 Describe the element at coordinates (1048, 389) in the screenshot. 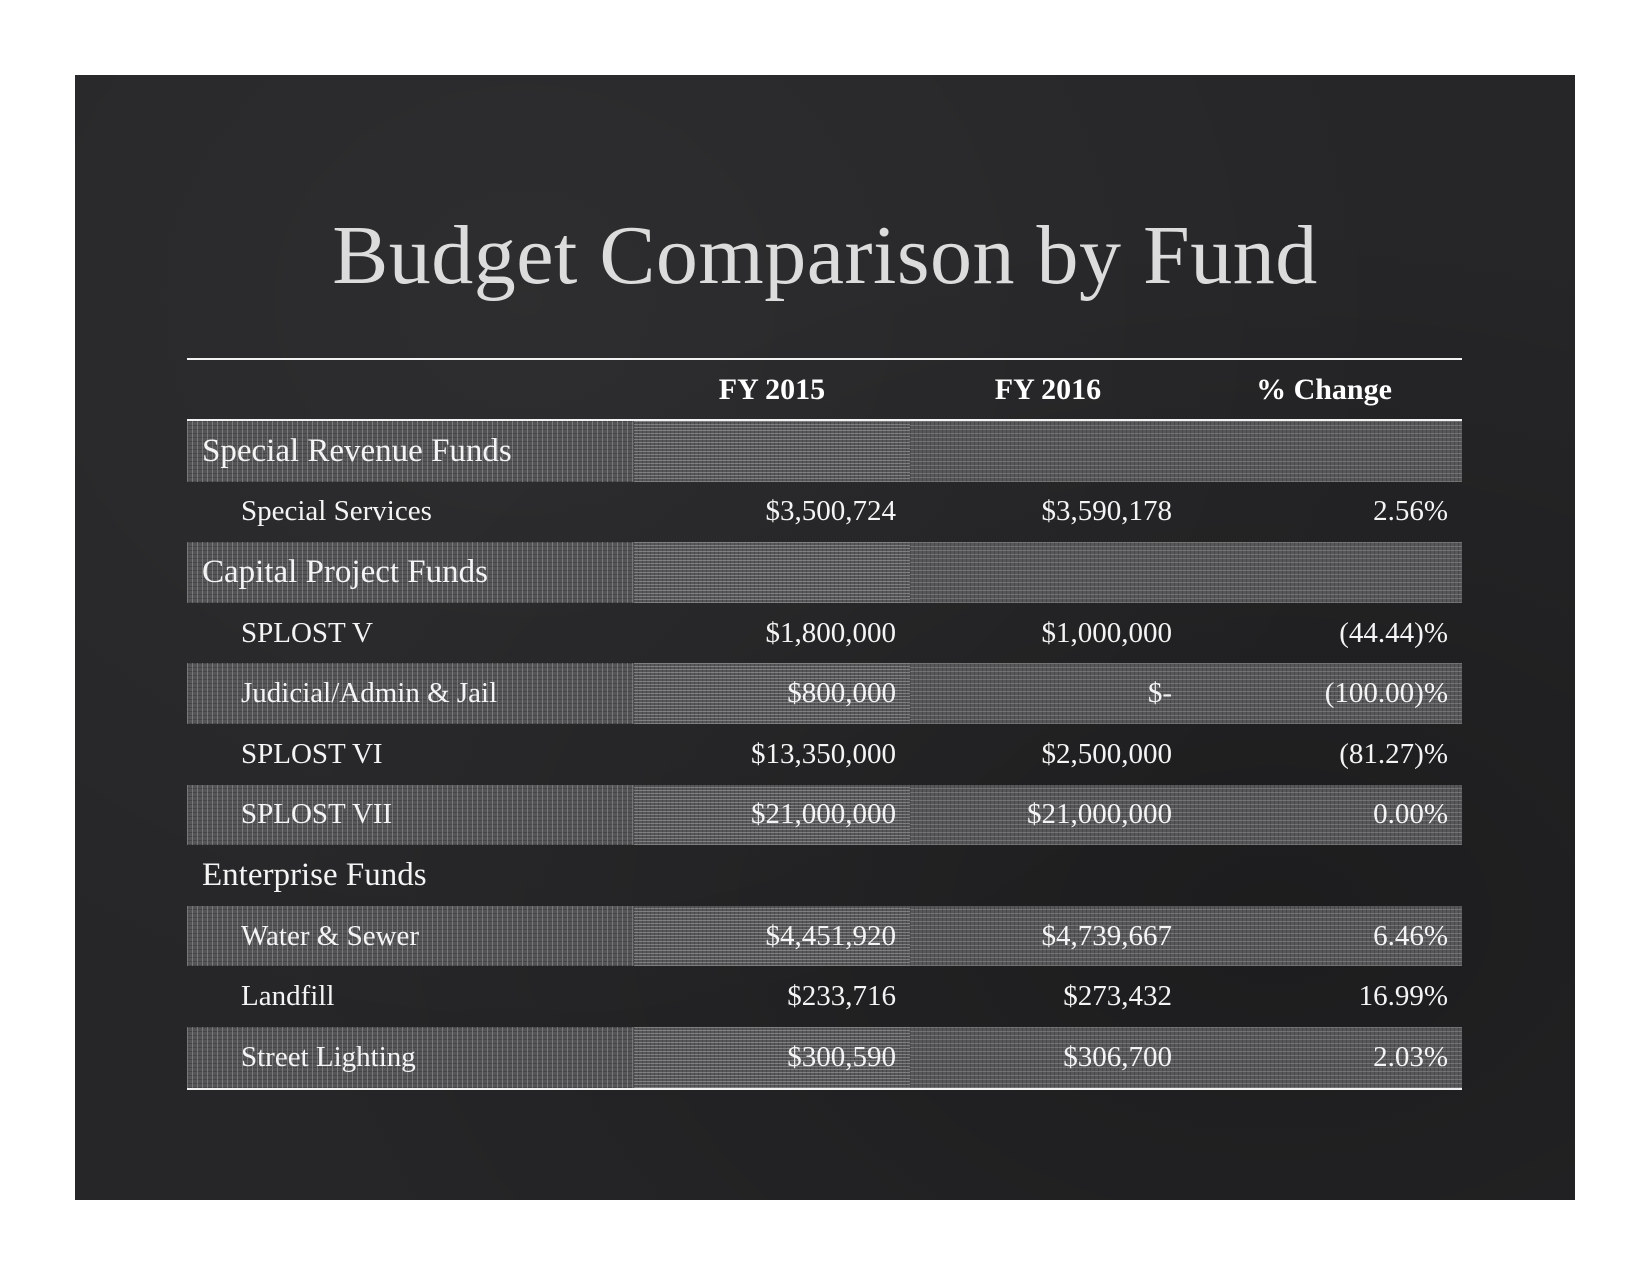

I see `header-fy2016: FY 2016` at that location.